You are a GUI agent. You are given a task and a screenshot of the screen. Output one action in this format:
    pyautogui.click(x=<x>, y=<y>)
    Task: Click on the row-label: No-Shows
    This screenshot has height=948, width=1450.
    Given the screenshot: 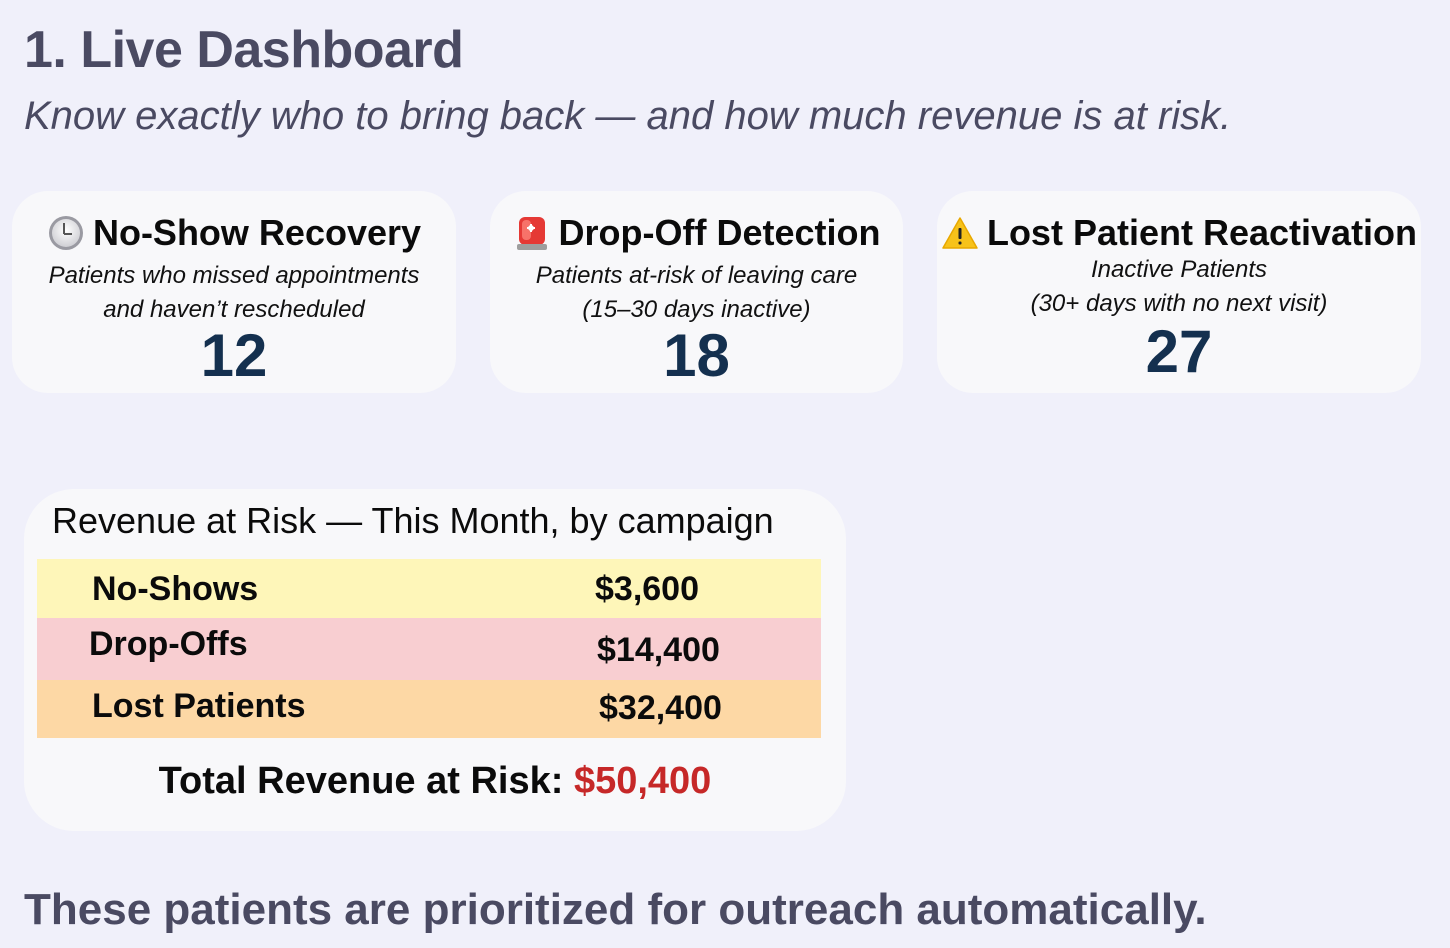 What is the action you would take?
    pyautogui.click(x=175, y=589)
    